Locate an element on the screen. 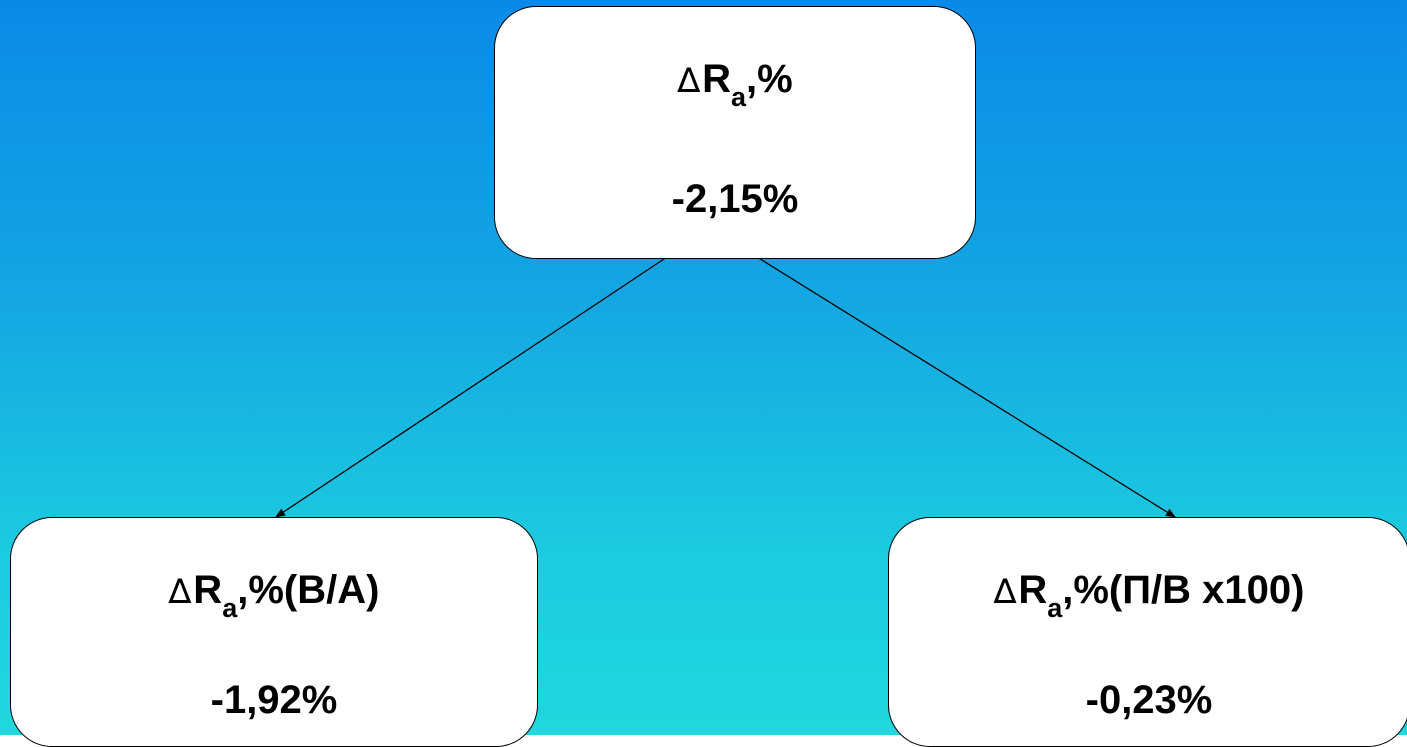 This screenshot has width=1407, height=747. node-right-value: -0,23% is located at coordinates (1149, 700).